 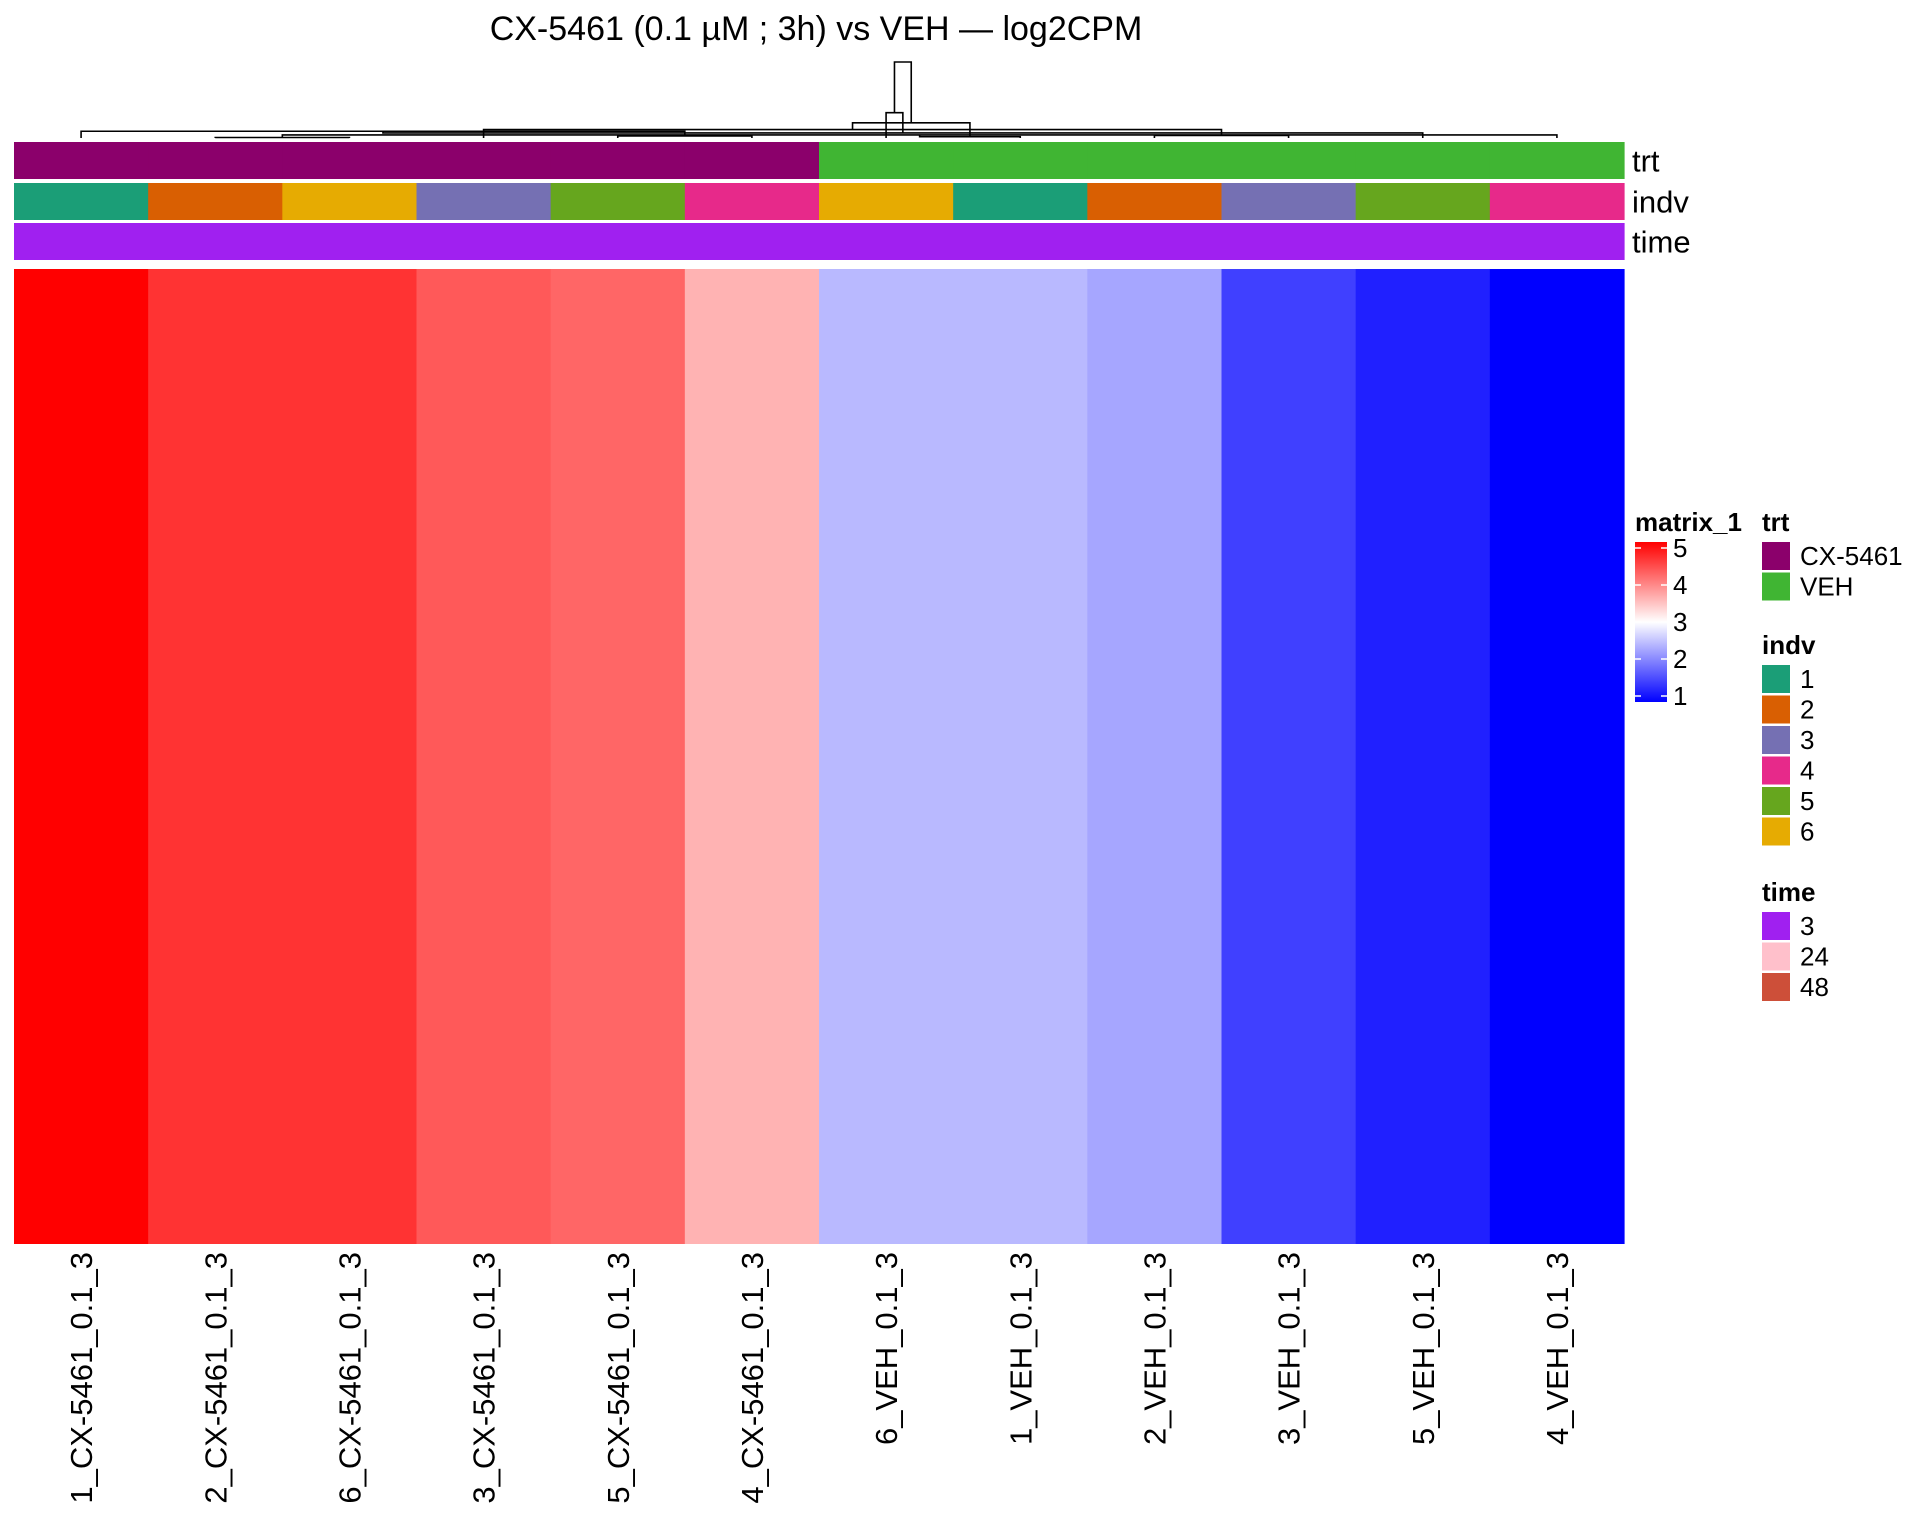 I want to click on heatmap-cell-2_VEH_0.1_3, so click(x=1155, y=756).